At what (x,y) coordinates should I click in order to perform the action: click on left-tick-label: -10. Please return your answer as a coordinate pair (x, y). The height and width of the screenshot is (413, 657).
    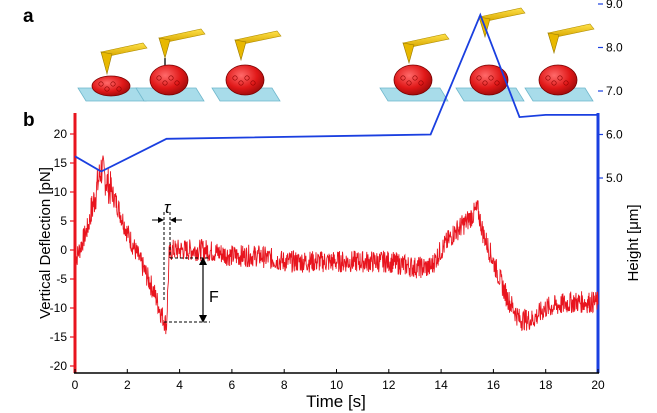
    Looking at the image, I should click on (59, 308).